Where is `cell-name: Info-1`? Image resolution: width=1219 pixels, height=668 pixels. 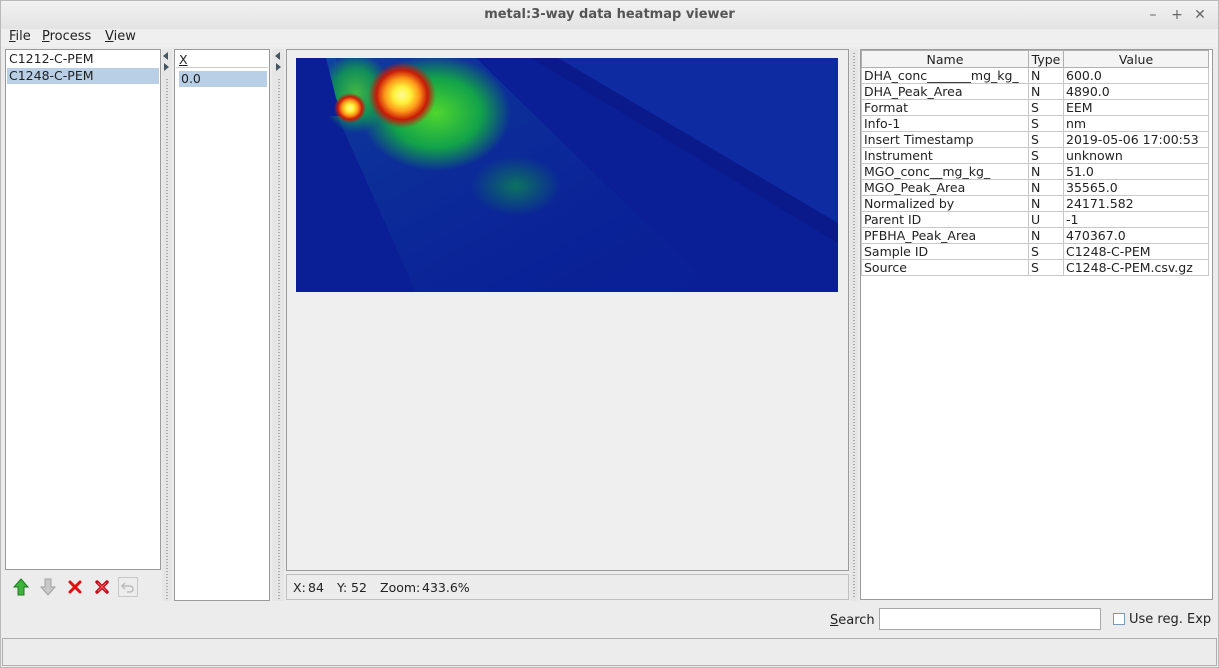
cell-name: Info-1 is located at coordinates (945, 123).